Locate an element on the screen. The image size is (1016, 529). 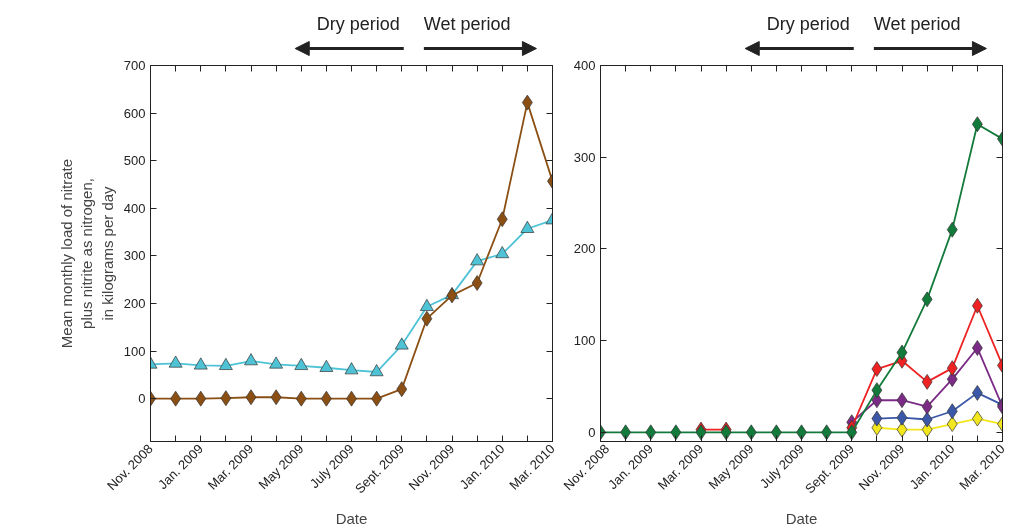
y-axis-title: Mean monthly load of nitrate plus nitrite as nitrogen, in kilograms per day is located at coordinates (87, 253).